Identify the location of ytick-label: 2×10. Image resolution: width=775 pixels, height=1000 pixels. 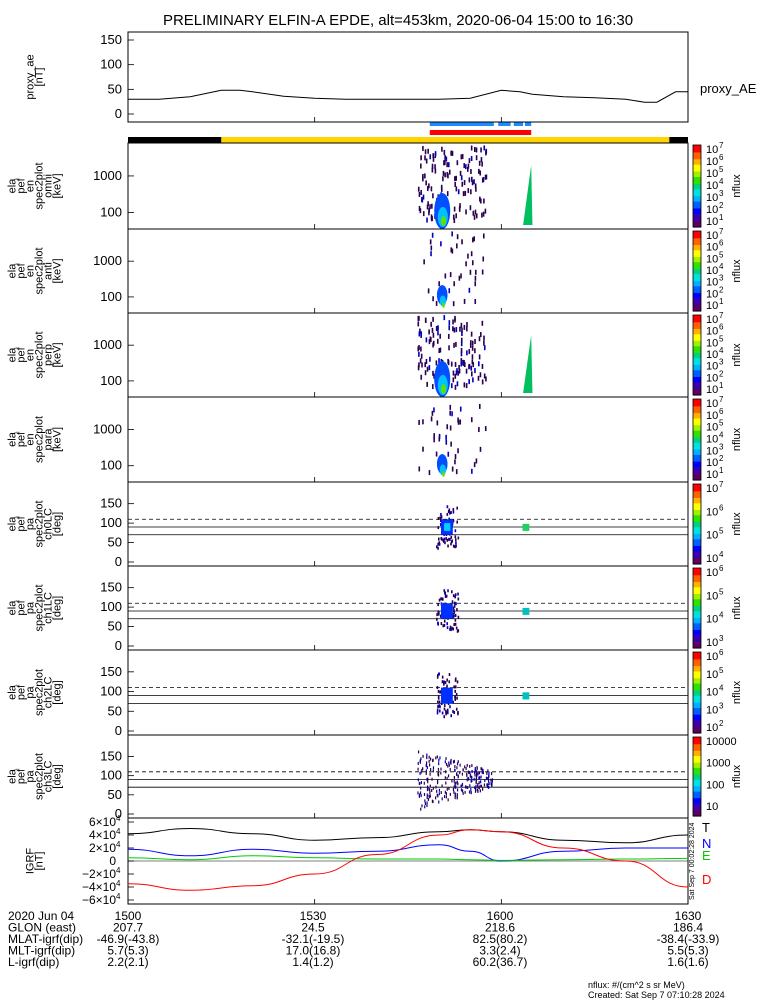
(102, 848).